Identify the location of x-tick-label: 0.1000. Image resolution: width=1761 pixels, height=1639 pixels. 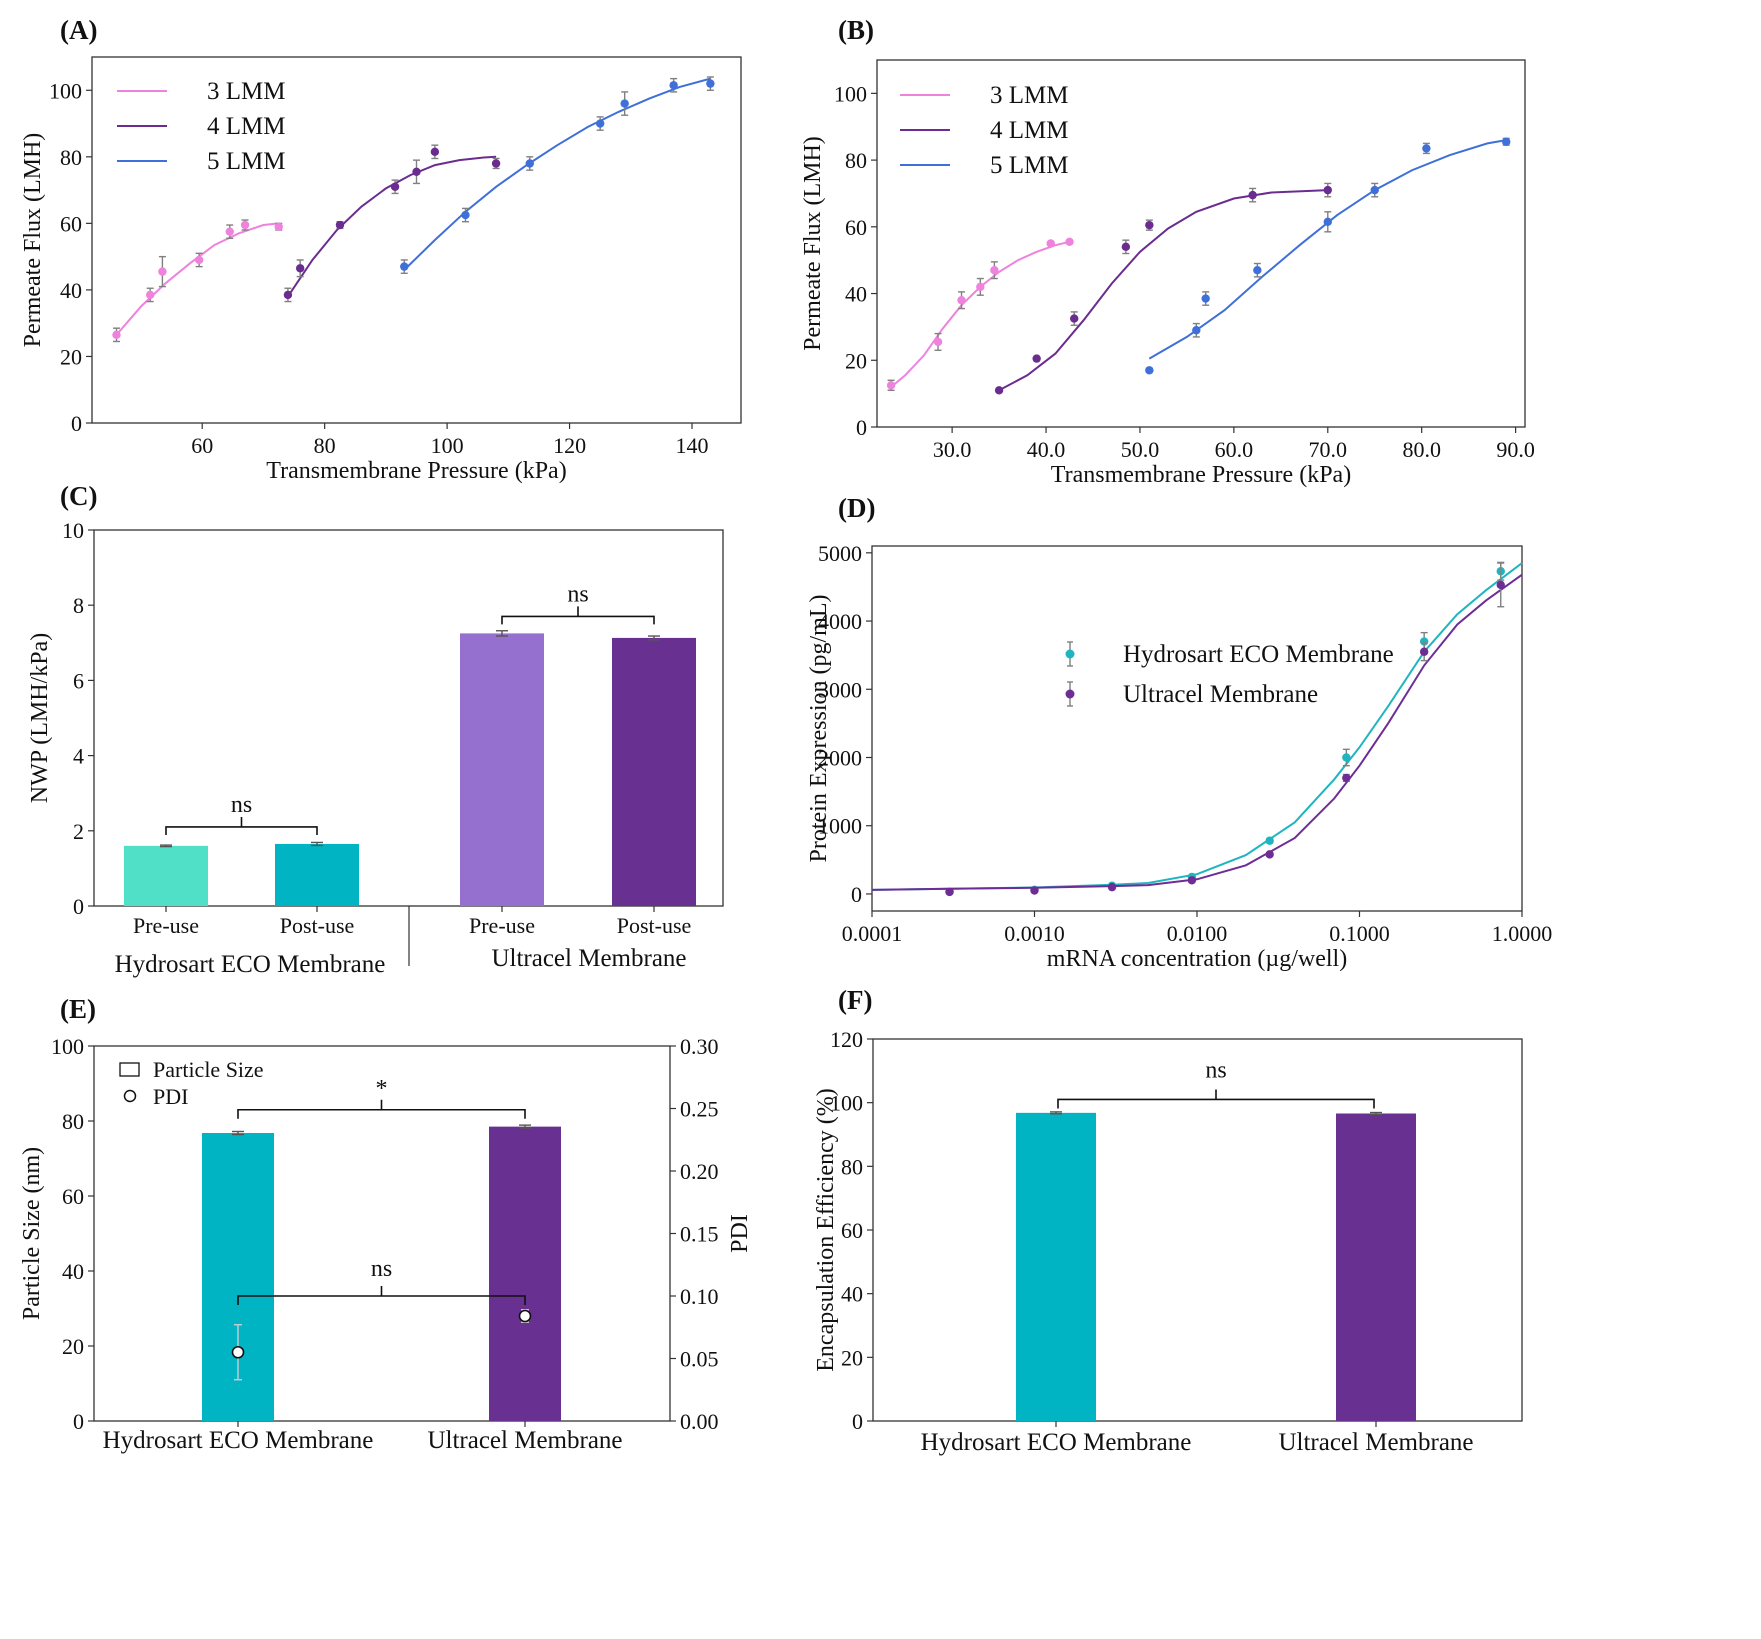
(1359, 933).